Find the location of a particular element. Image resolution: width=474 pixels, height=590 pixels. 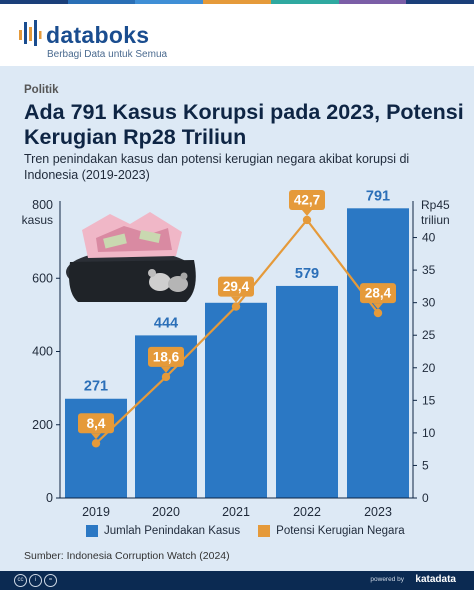

bar-2022 is located at coordinates (307, 391).